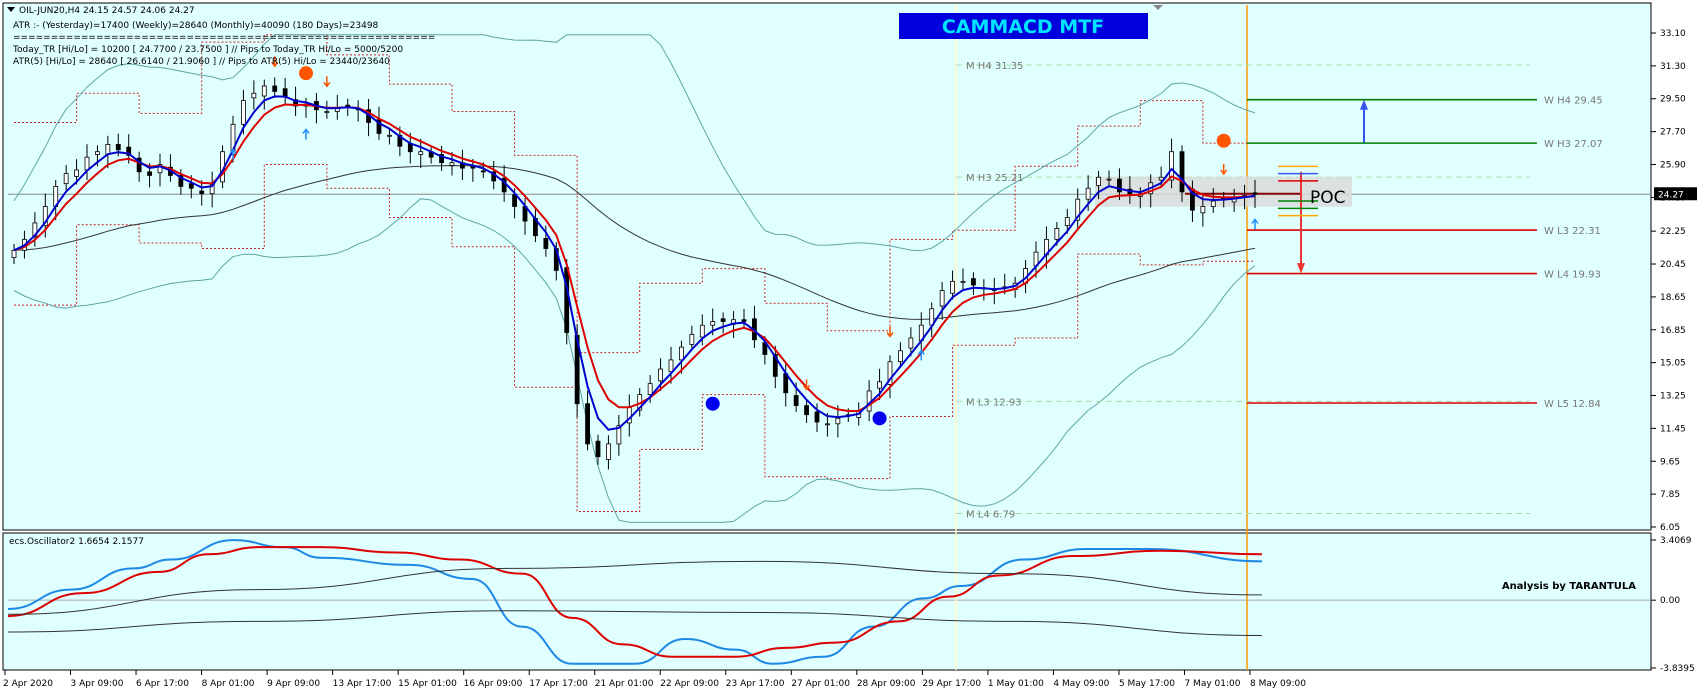  I want to click on price-tick-label: 15.05, so click(1673, 364).